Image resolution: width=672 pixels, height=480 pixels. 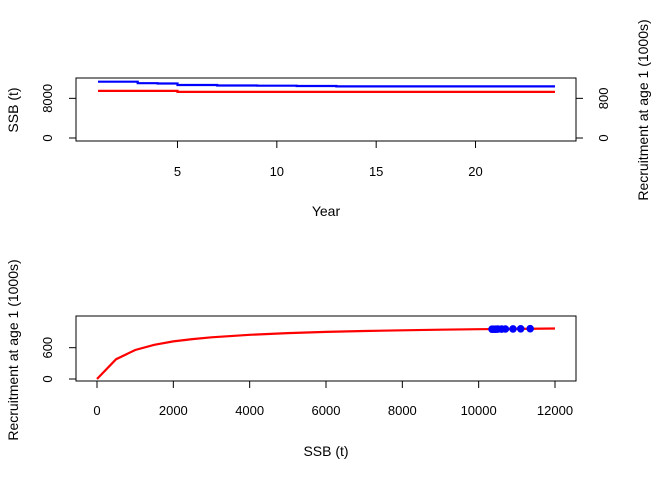 I want to click on stock-recruitment-x-tick-label: 8000, so click(x=402, y=410).